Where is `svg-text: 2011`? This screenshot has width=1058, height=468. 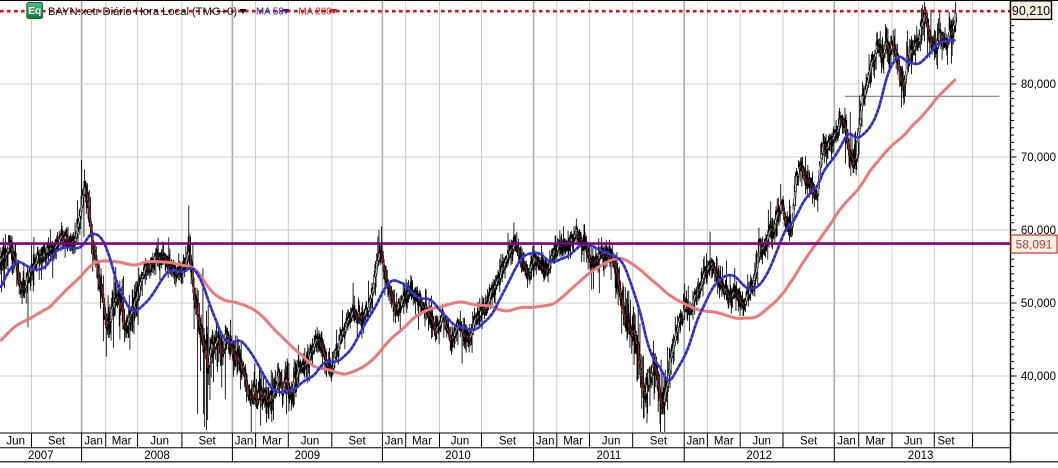
svg-text: 2011 is located at coordinates (609, 456).